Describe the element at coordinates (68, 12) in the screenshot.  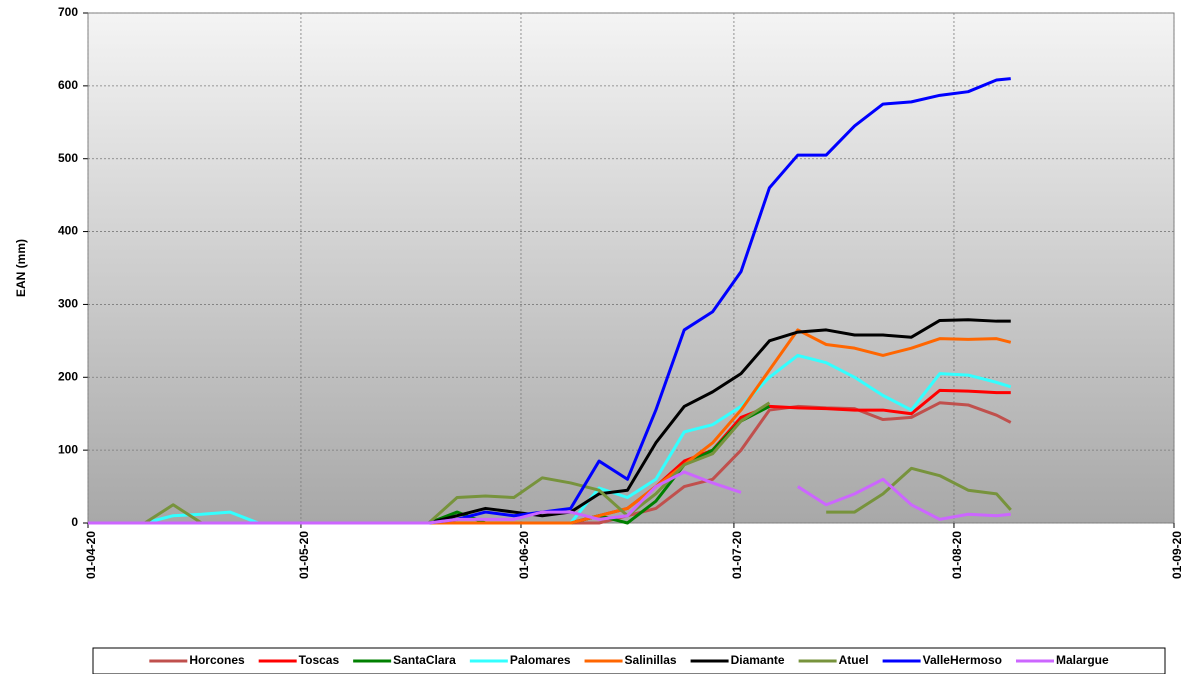
I see `y-tick-label: 700` at that location.